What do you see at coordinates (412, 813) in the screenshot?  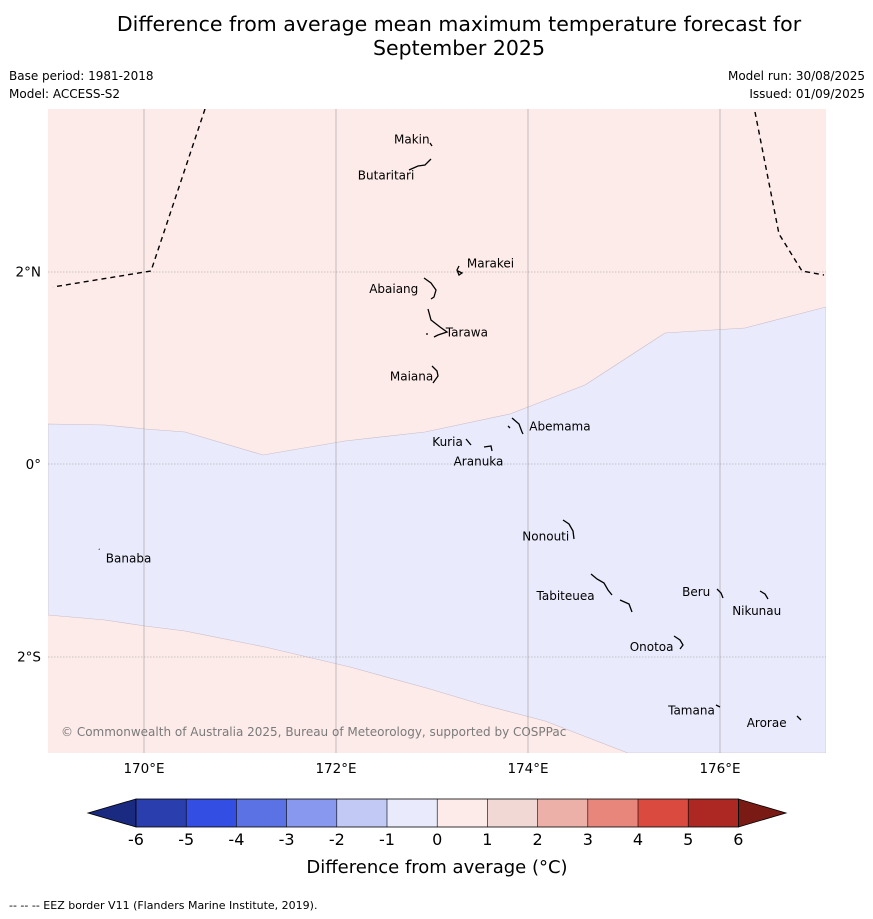 I see `colorbar-bin--1-to-0` at bounding box center [412, 813].